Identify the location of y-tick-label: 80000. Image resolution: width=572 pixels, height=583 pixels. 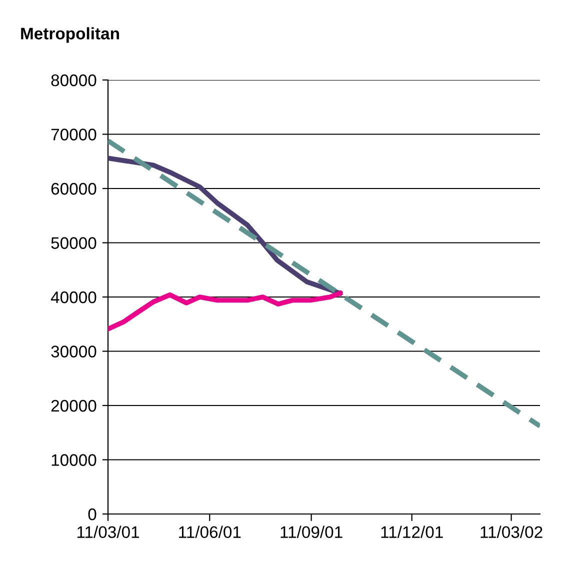
(73, 80).